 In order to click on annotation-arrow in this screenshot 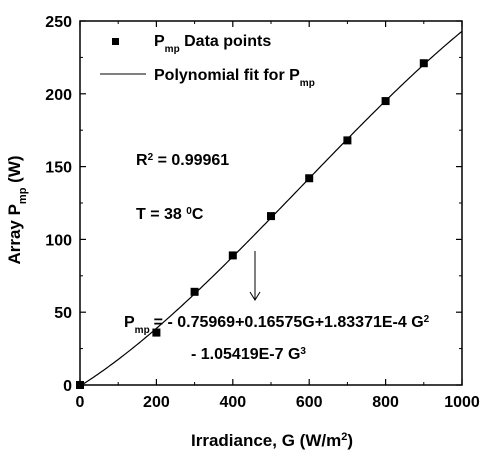, I will do `click(255, 276)`.